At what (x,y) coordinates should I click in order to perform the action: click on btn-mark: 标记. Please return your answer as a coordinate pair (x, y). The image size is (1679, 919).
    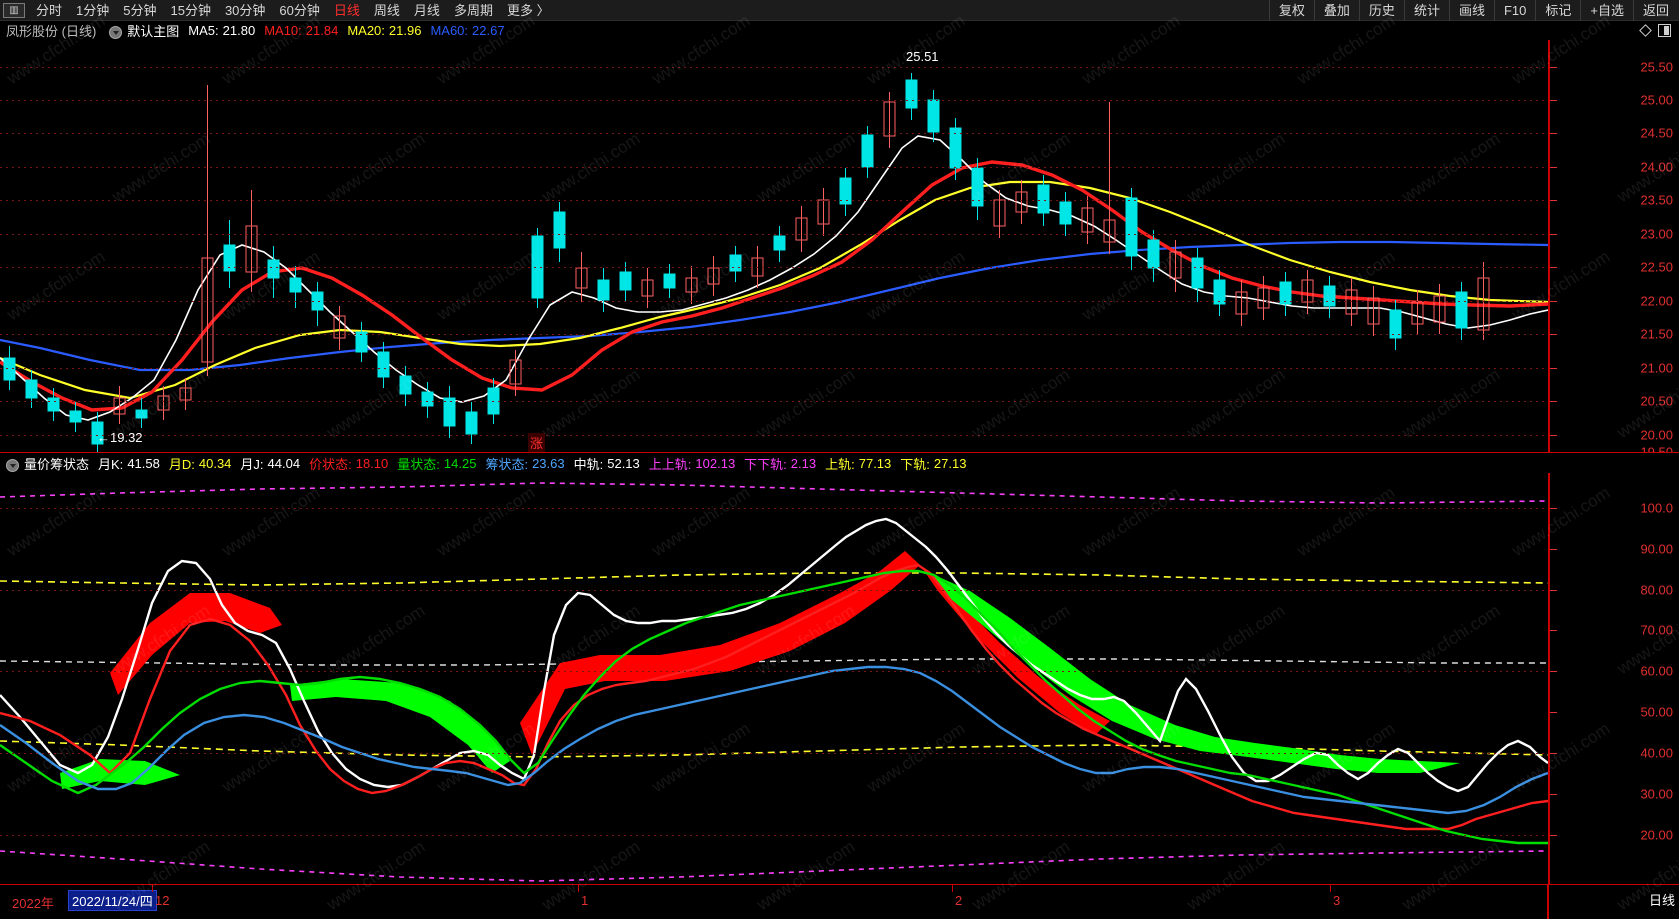
    Looking at the image, I should click on (1557, 10).